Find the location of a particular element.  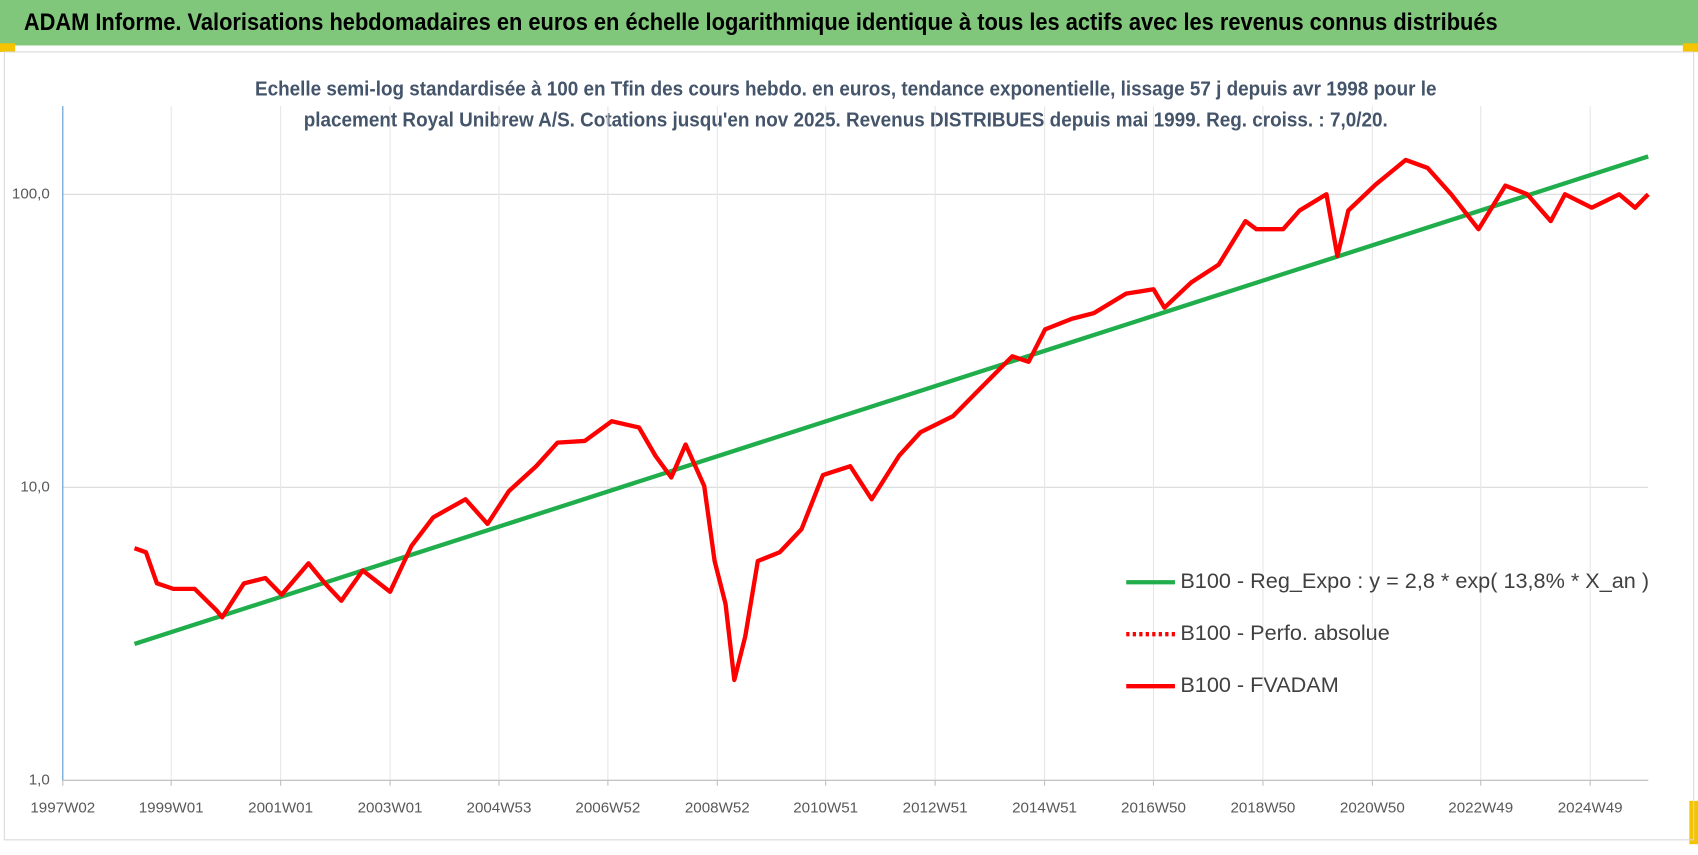

x-tick-label: 2018W50 is located at coordinates (1263, 807).